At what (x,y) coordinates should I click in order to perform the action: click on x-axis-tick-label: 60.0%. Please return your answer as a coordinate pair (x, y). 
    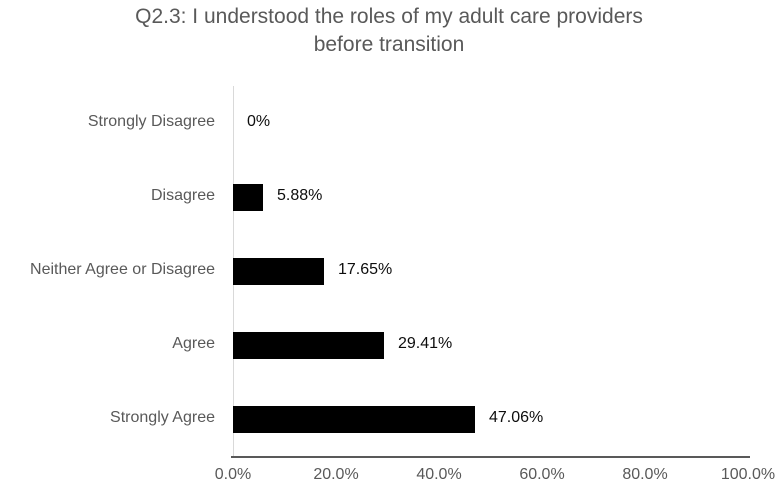
    Looking at the image, I should click on (542, 474).